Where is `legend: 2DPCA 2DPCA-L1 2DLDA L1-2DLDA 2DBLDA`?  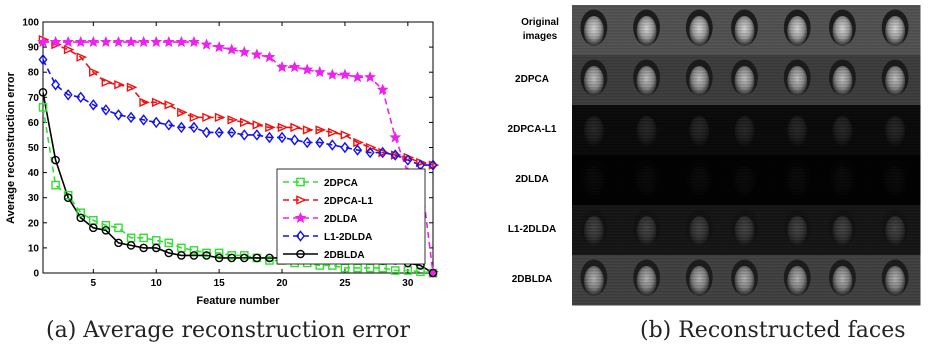 legend: 2DPCA 2DPCA-L1 2DLDA L1-2DLDA 2DBLDA is located at coordinates (351, 216).